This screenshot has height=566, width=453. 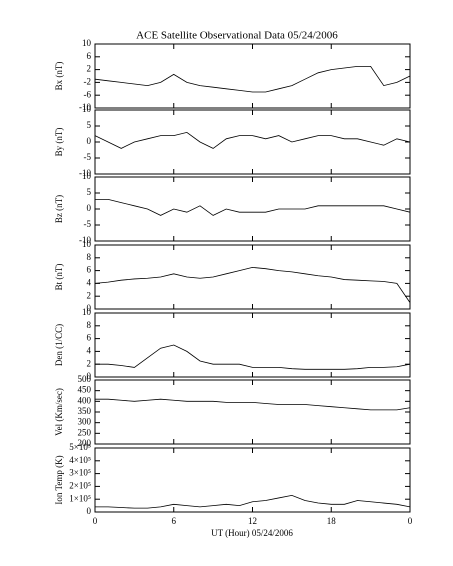 What do you see at coordinates (85, 432) in the screenshot?
I see `y-tick-label: 250` at bounding box center [85, 432].